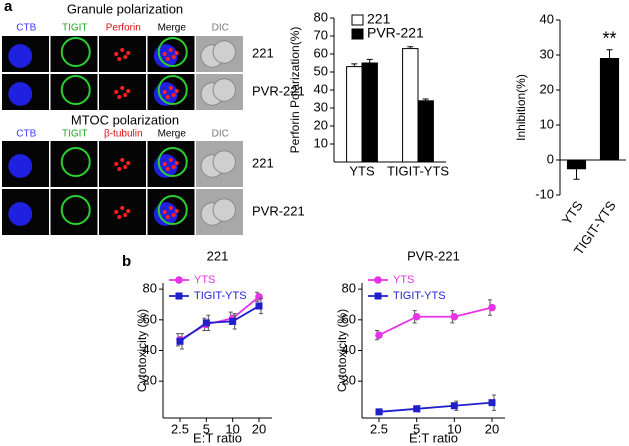 The width and height of the screenshot is (629, 446). I want to click on legend-label: YTS, so click(204, 280).